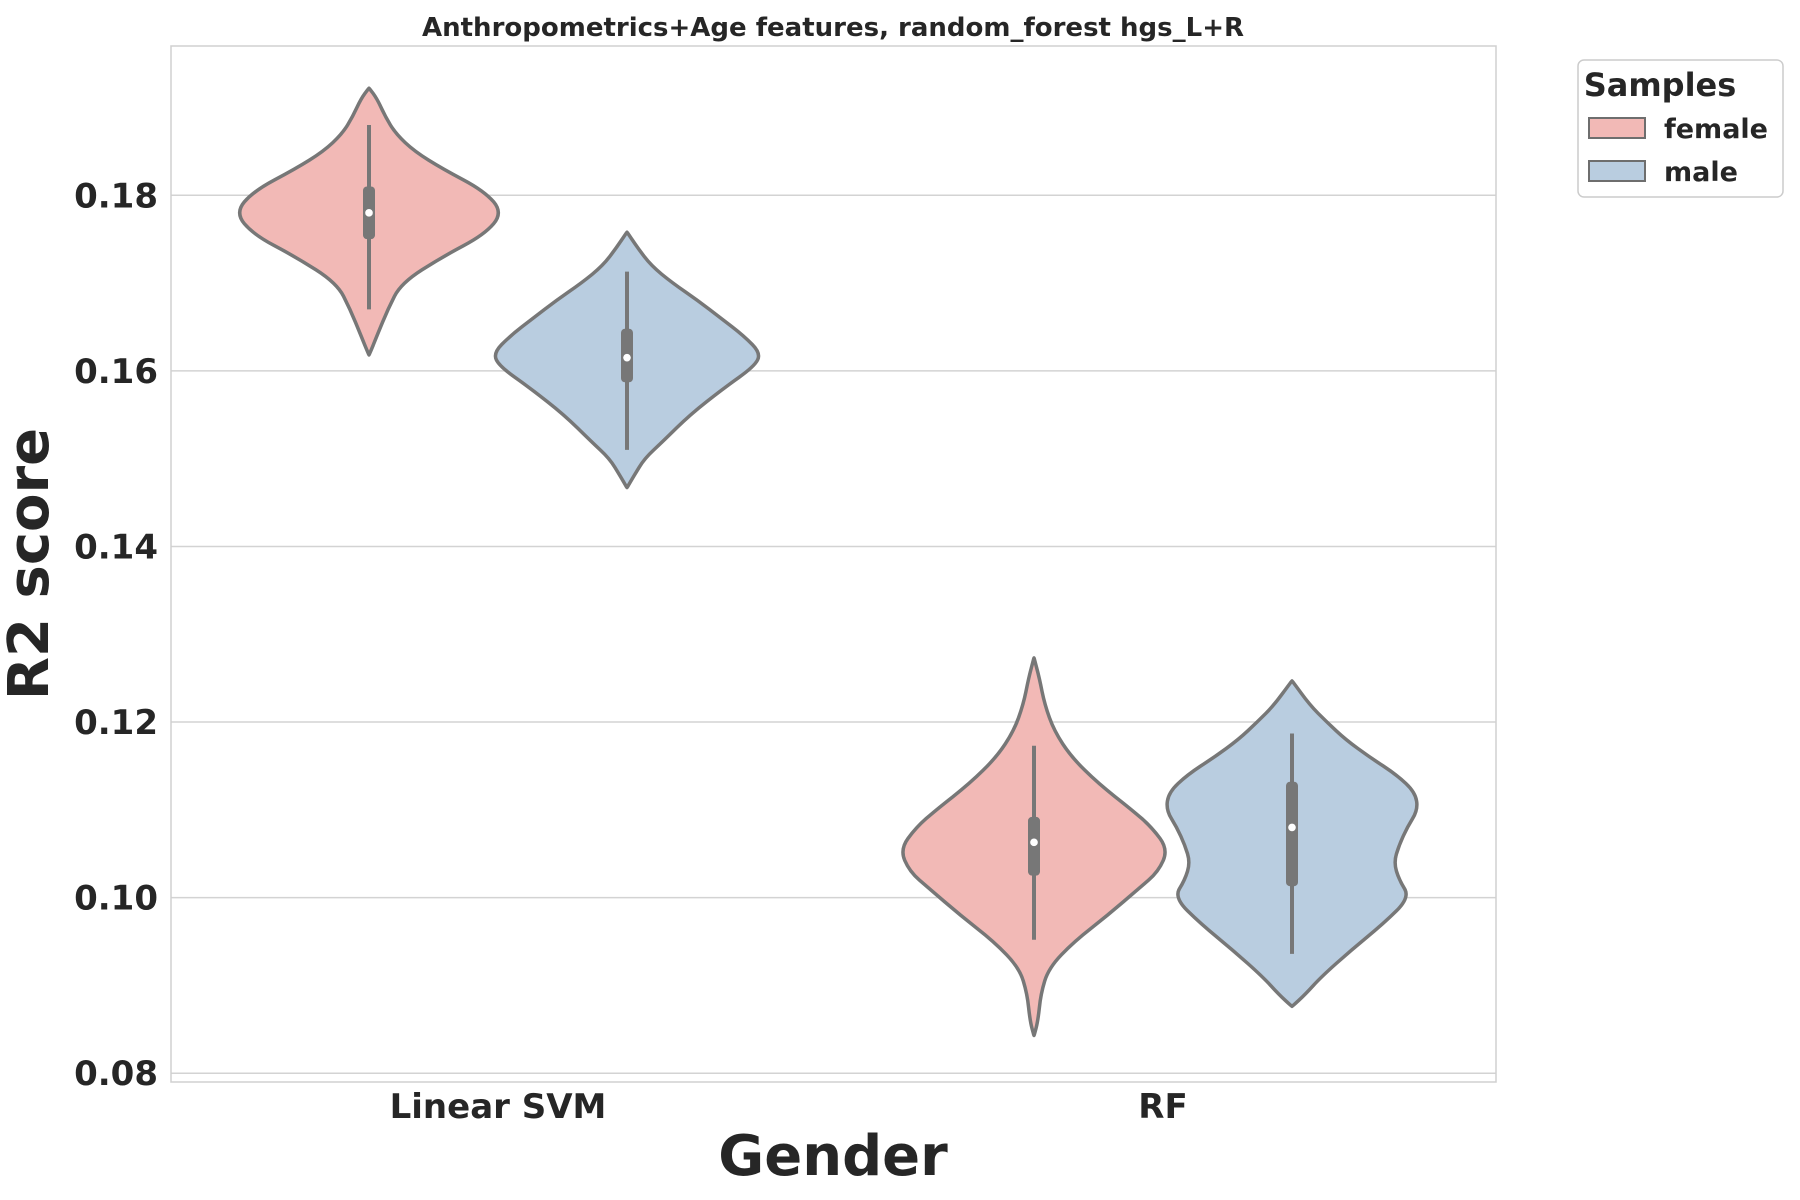 This screenshot has width=1800, height=1200. Describe the element at coordinates (1701, 172) in the screenshot. I see `legend-label-male: male` at that location.